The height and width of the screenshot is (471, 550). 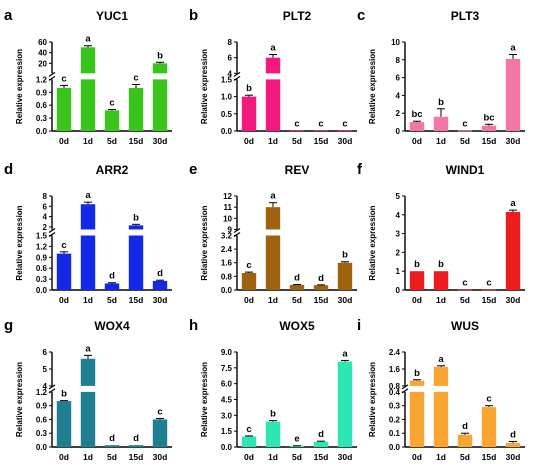 I want to click on chart-i-x-tick-label: 15d, so click(x=489, y=457).